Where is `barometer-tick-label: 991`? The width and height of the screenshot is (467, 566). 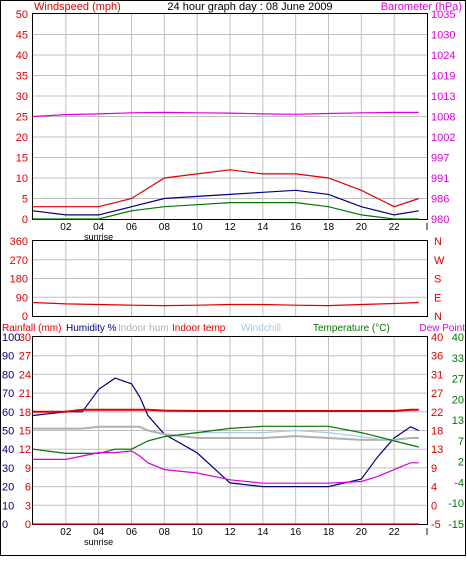
barometer-tick-label: 991 is located at coordinates (440, 179).